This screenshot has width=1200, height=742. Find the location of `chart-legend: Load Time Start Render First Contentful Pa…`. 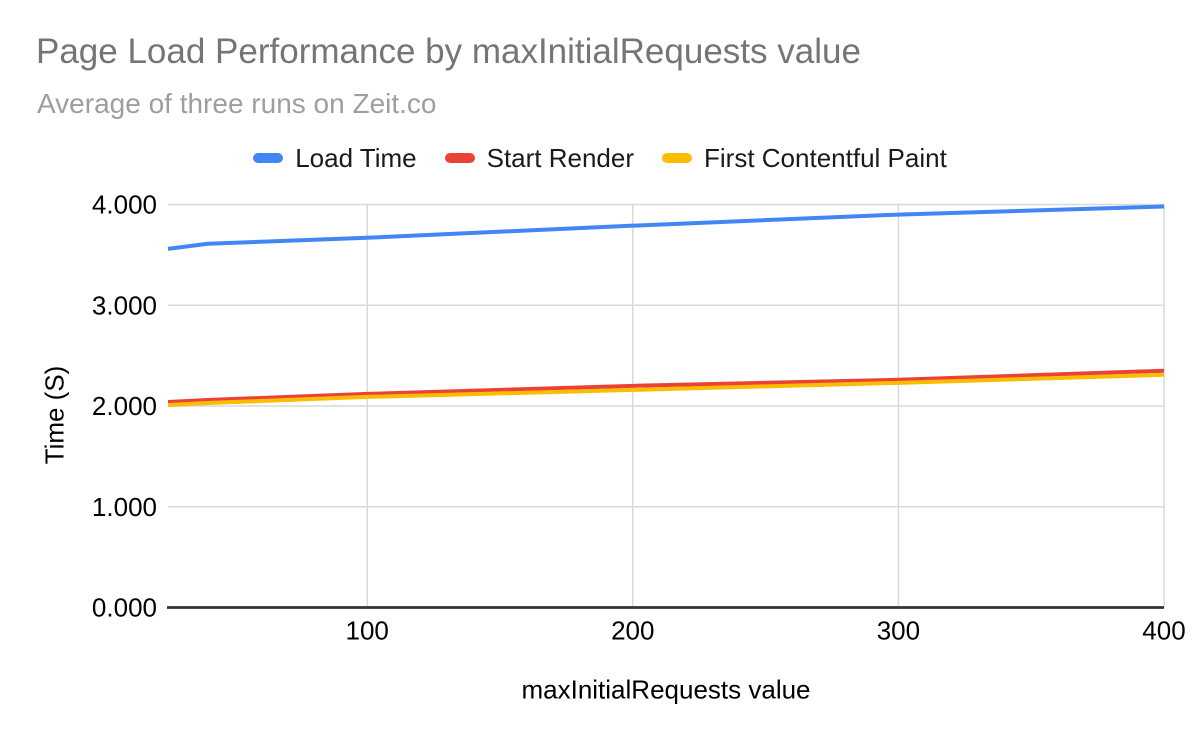

chart-legend: Load Time Start Render First Contentful Pa… is located at coordinates (600, 158).